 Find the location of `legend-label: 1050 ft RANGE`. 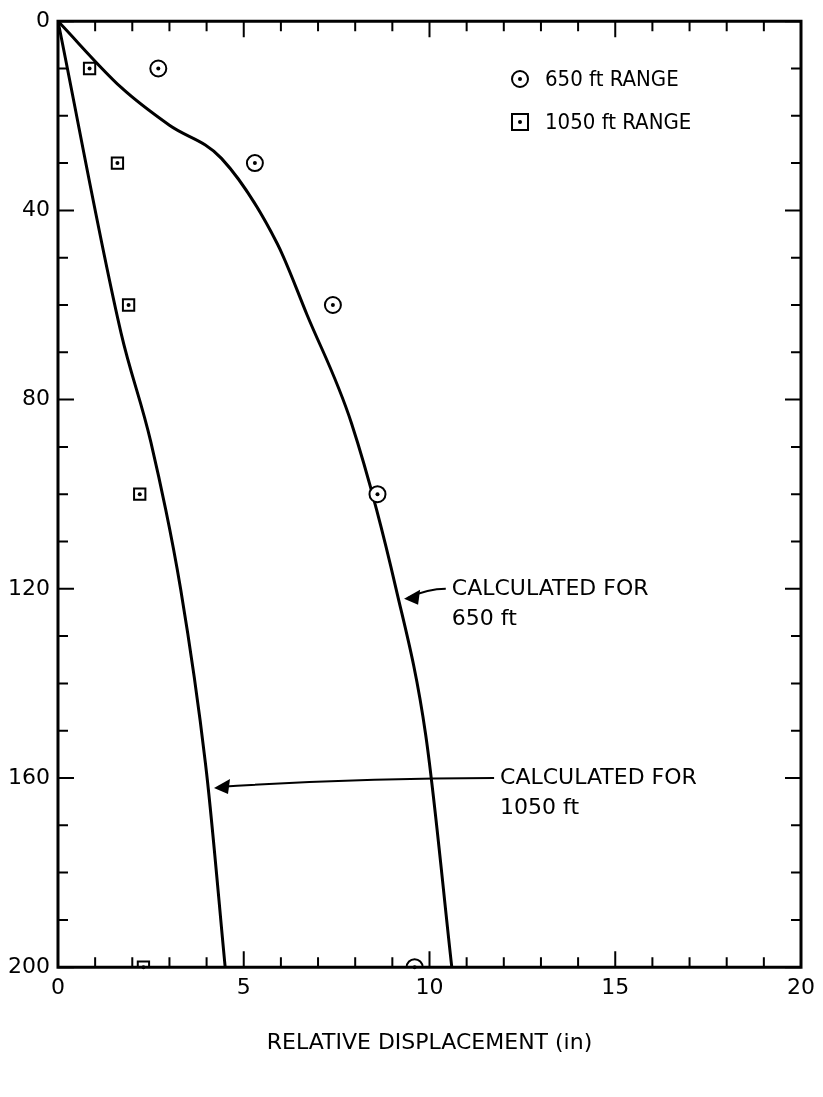

legend-label: 1050 ft RANGE is located at coordinates (618, 122).